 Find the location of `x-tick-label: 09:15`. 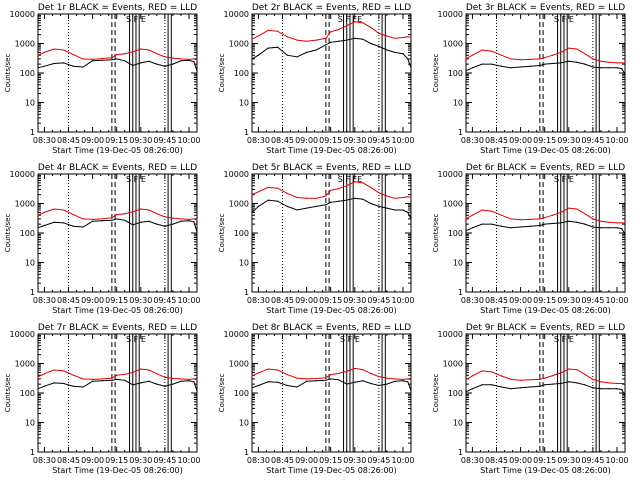

x-tick-label: 09:15 is located at coordinates (544, 140).